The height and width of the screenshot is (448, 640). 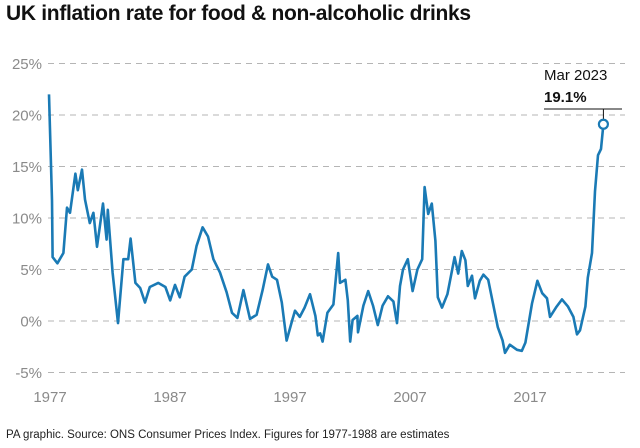 I want to click on x-tick-label: 2007, so click(x=409, y=397).